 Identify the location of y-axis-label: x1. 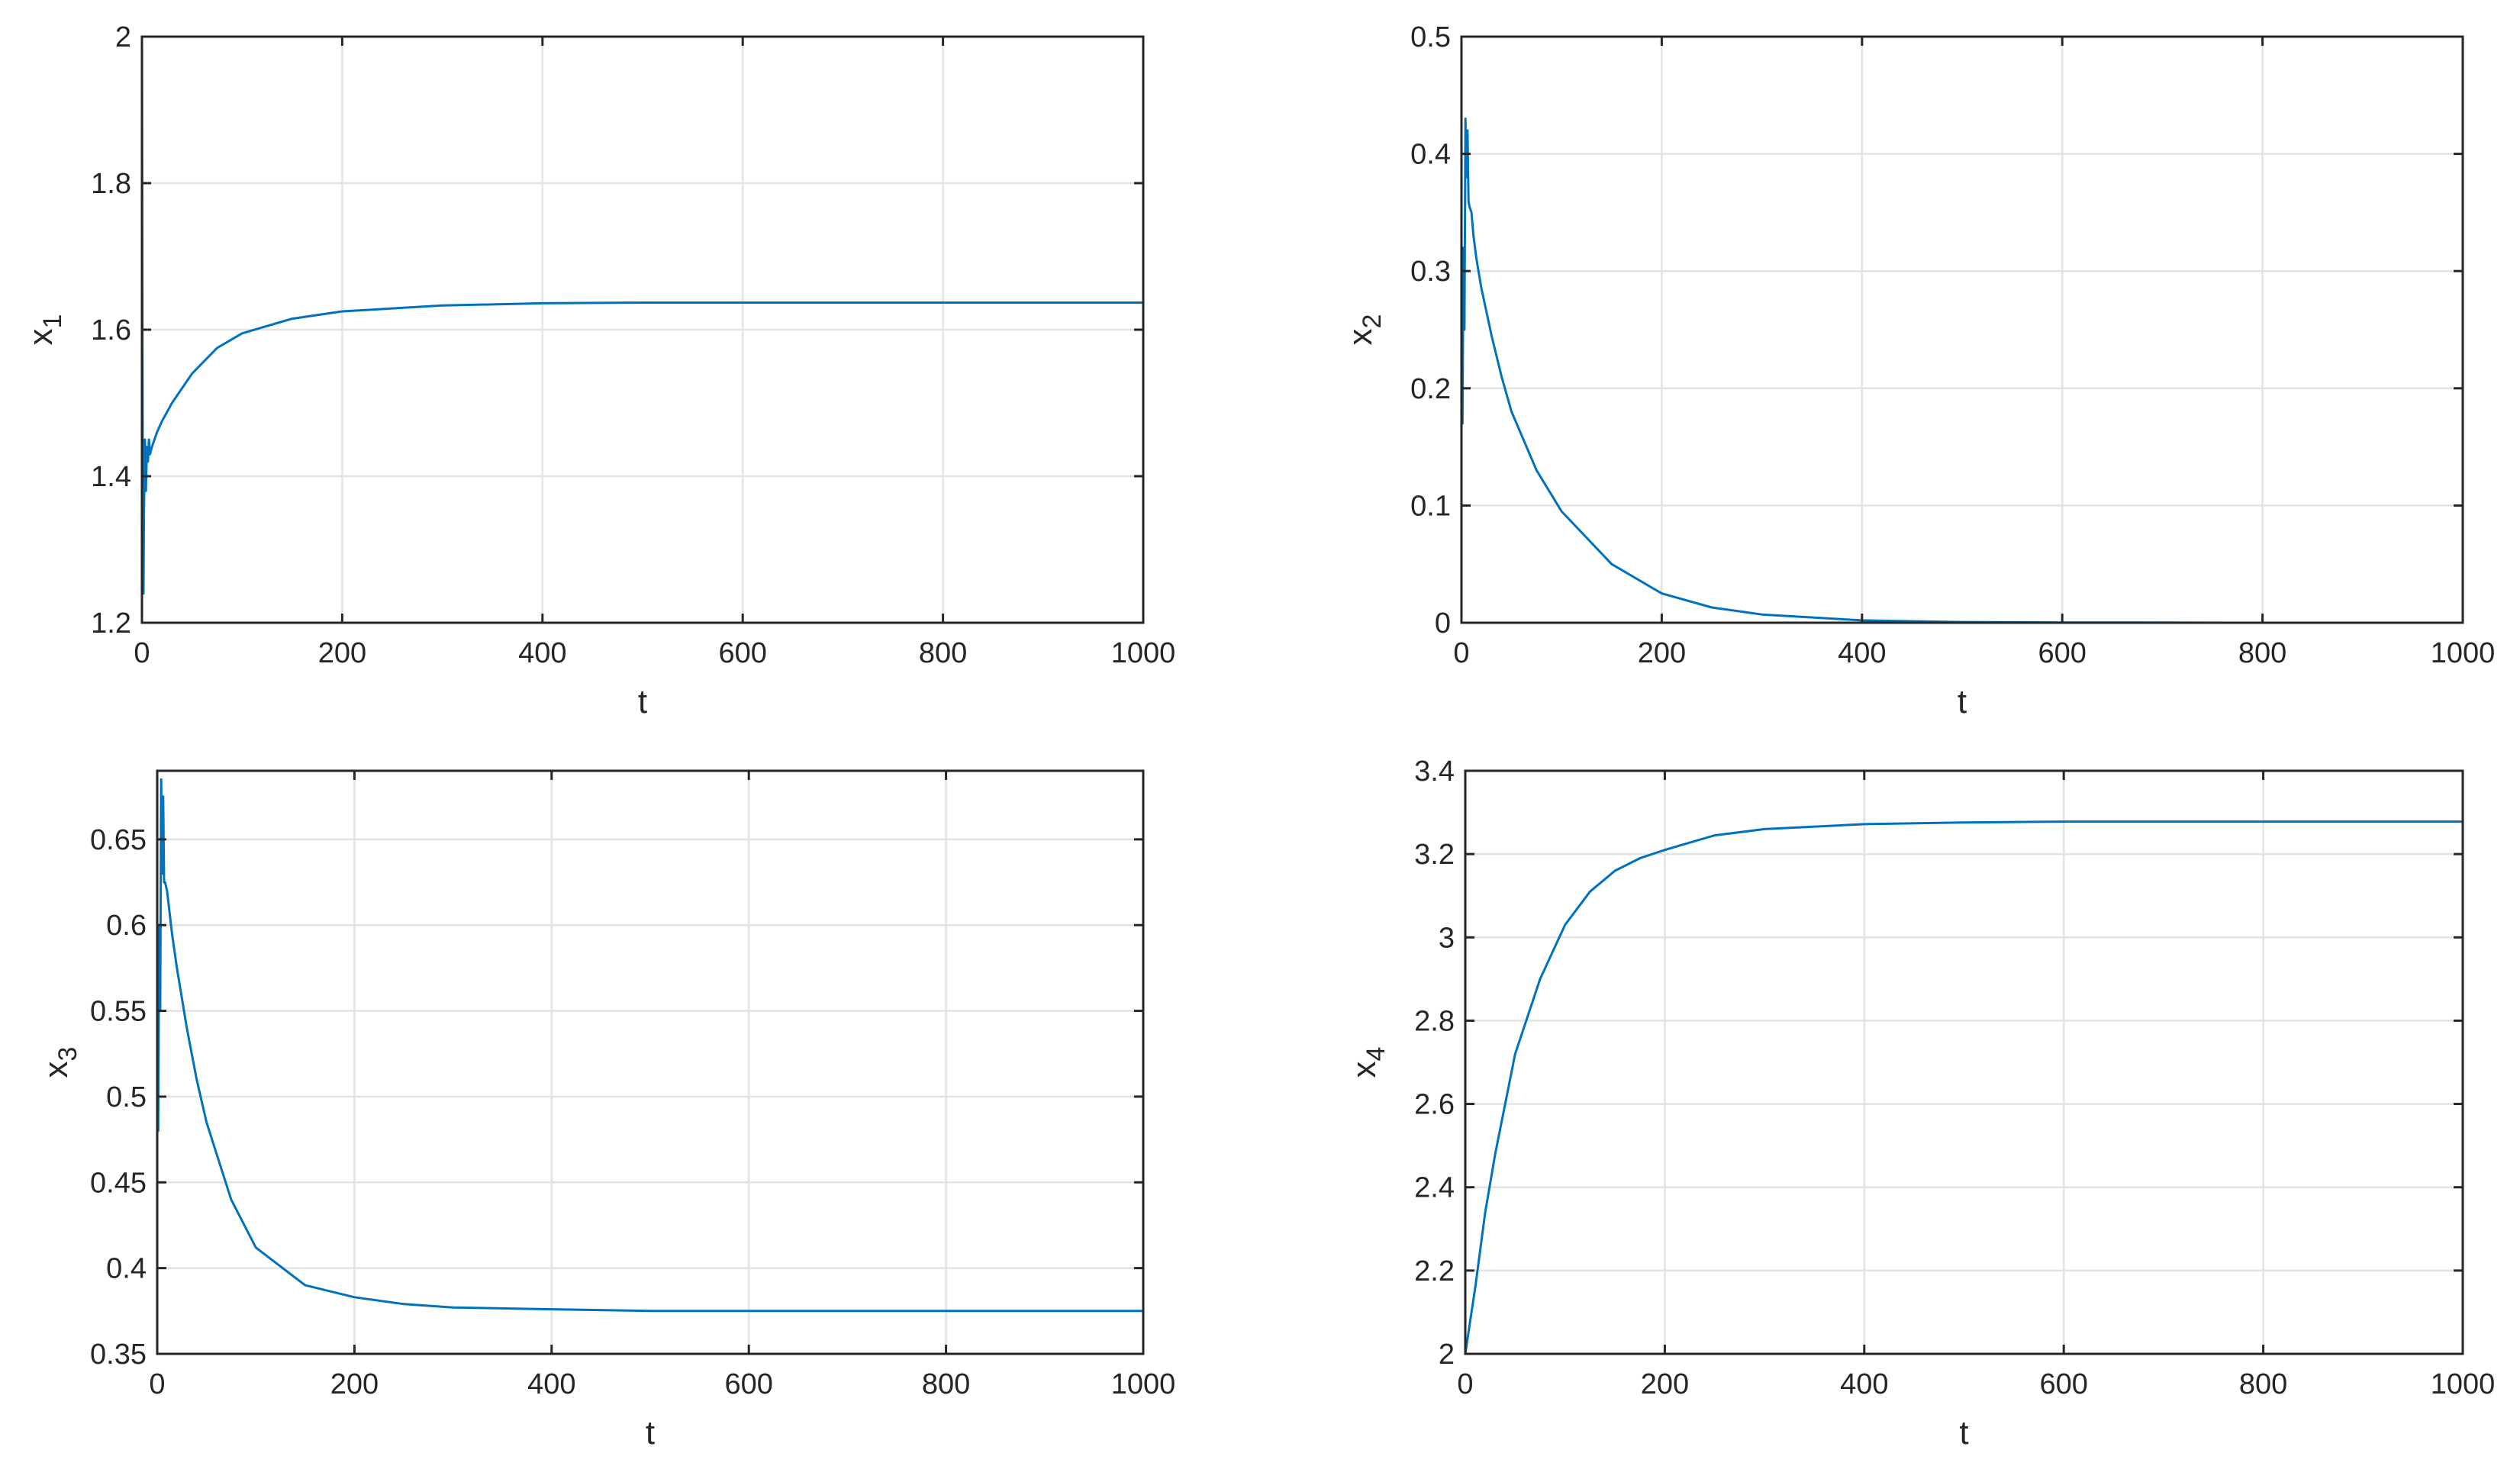
(44, 330).